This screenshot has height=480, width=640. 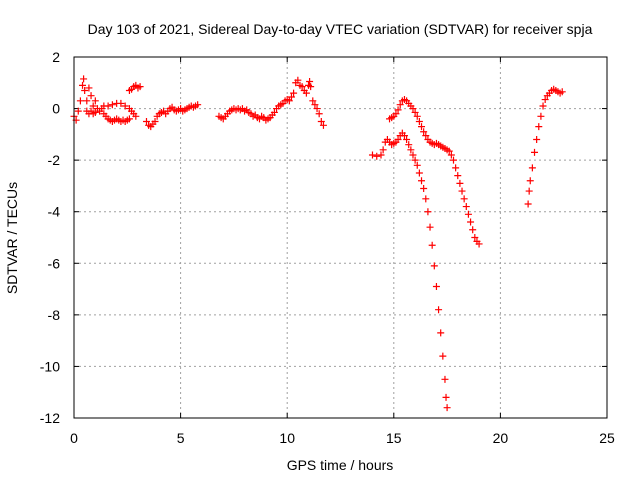 What do you see at coordinates (54, 263) in the screenshot?
I see `y-tick-label: -6` at bounding box center [54, 263].